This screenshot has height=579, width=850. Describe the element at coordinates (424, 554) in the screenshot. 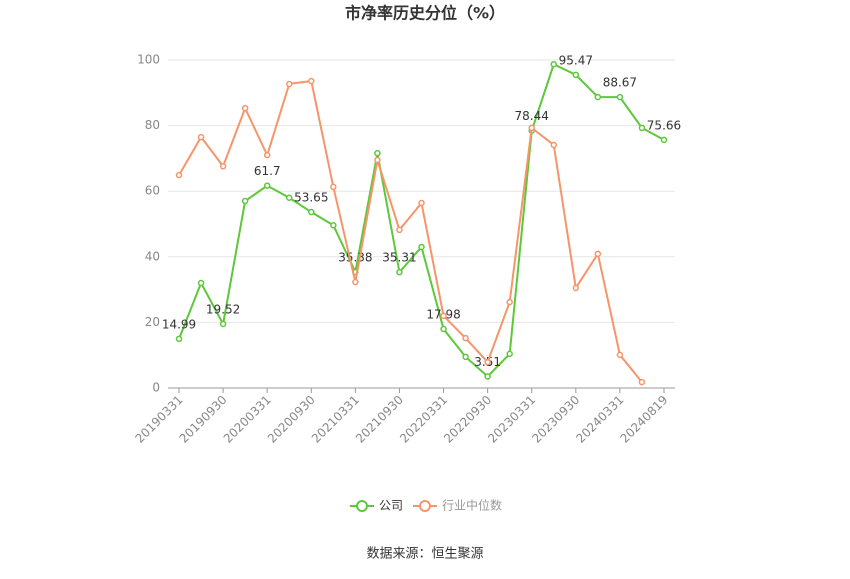

I see `source: 数据来源：恒生聚源` at that location.